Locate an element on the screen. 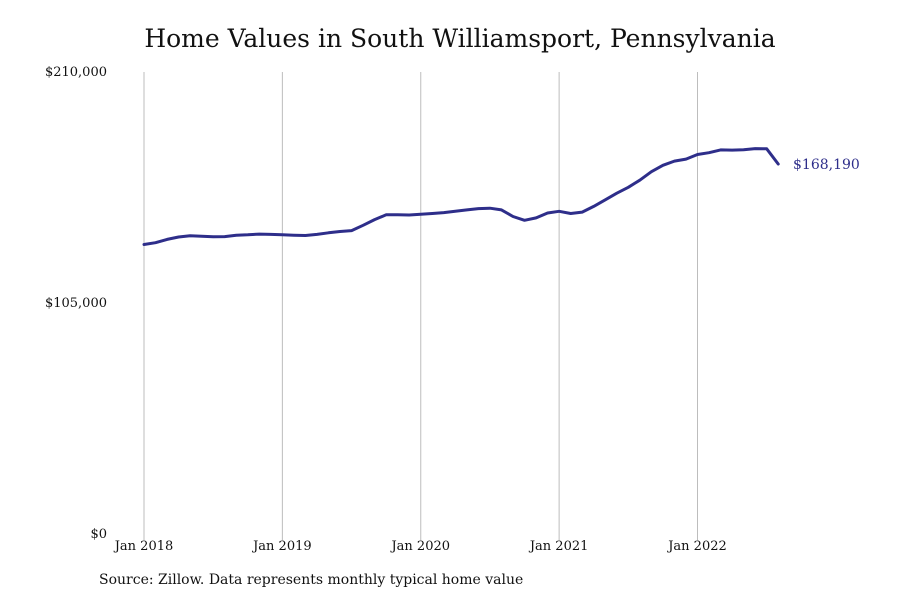 This screenshot has height=600, width=900. y-tick-label: $0 is located at coordinates (98, 534).